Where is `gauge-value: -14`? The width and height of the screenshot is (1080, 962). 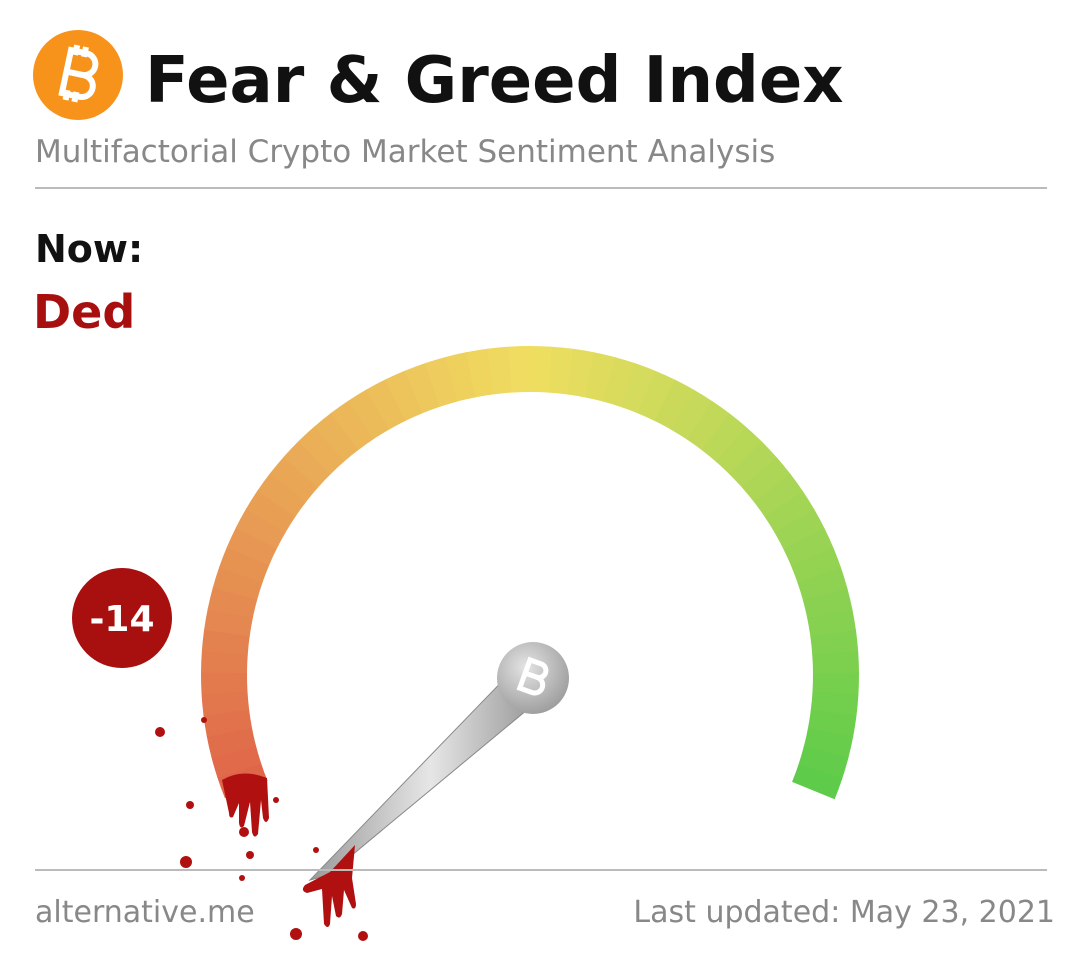 gauge-value: -14 is located at coordinates (121, 619).